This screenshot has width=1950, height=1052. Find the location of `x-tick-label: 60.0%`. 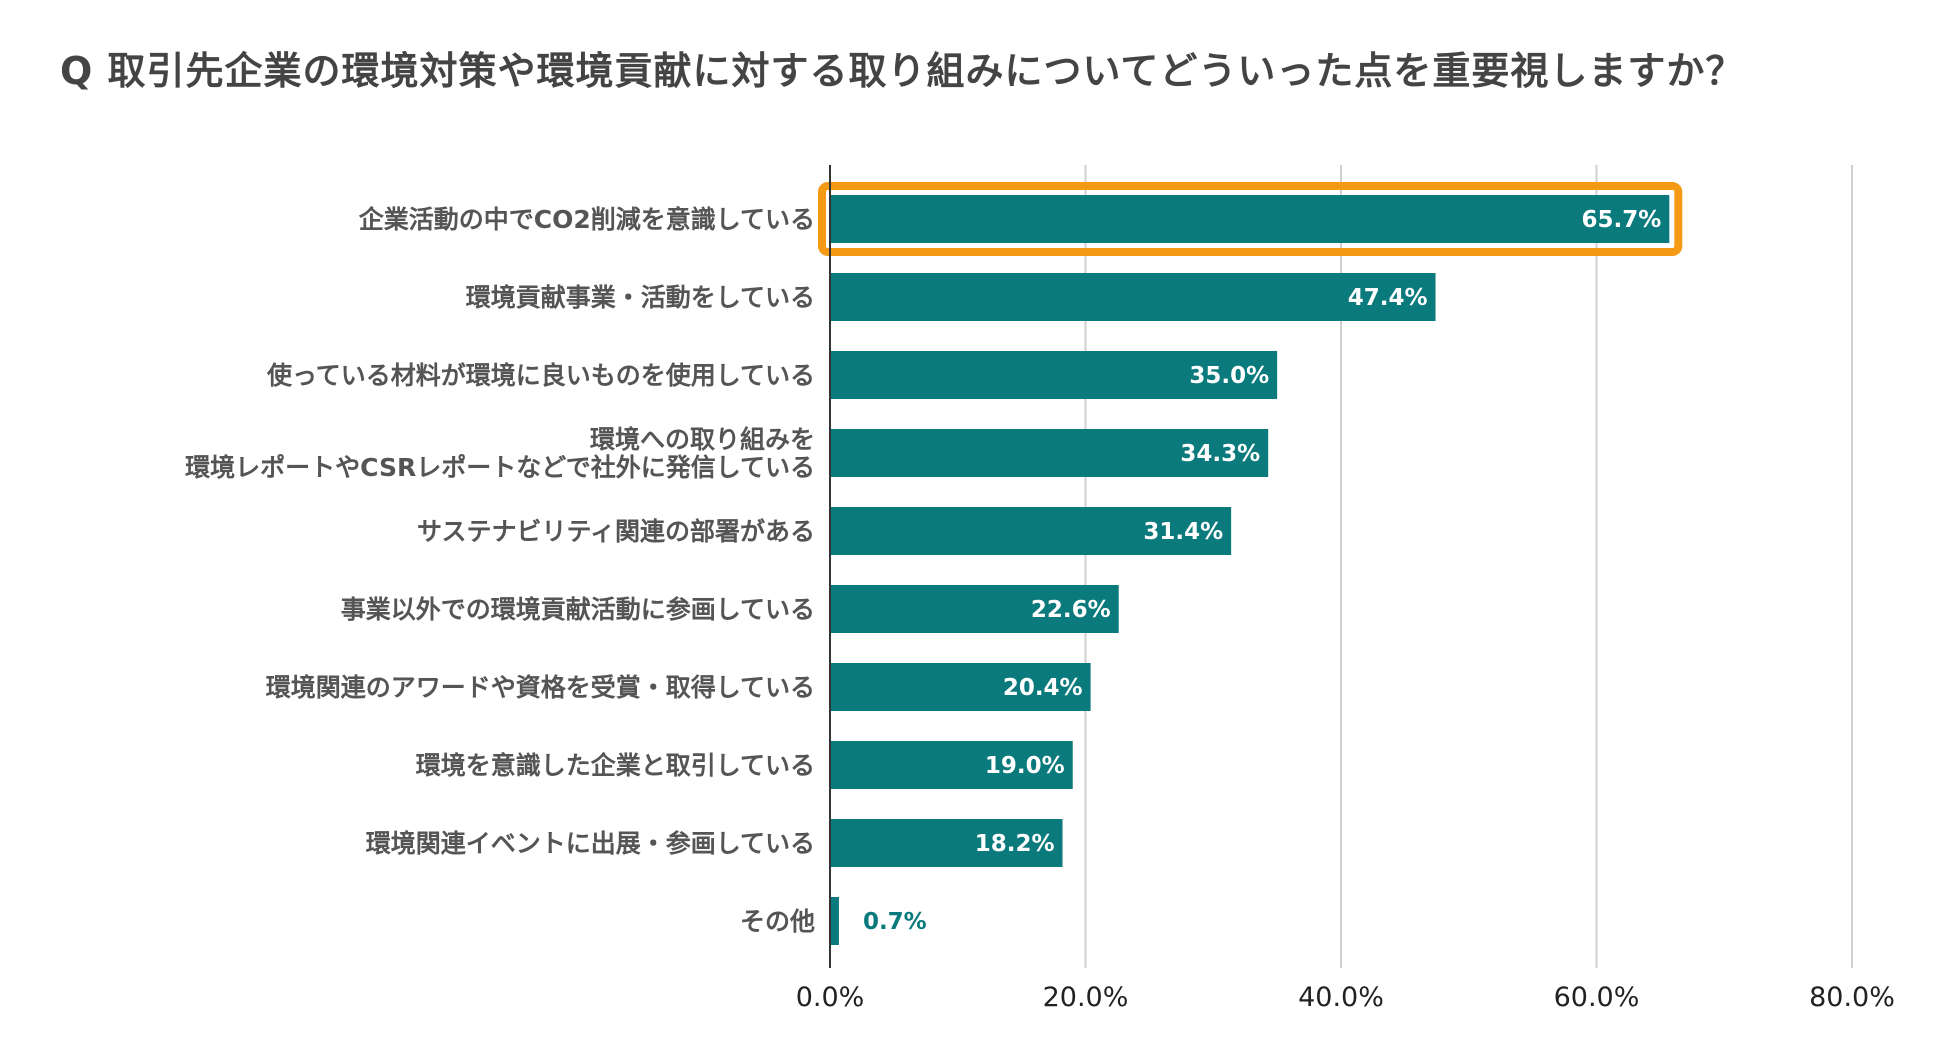

x-tick-label: 60.0% is located at coordinates (1597, 997).